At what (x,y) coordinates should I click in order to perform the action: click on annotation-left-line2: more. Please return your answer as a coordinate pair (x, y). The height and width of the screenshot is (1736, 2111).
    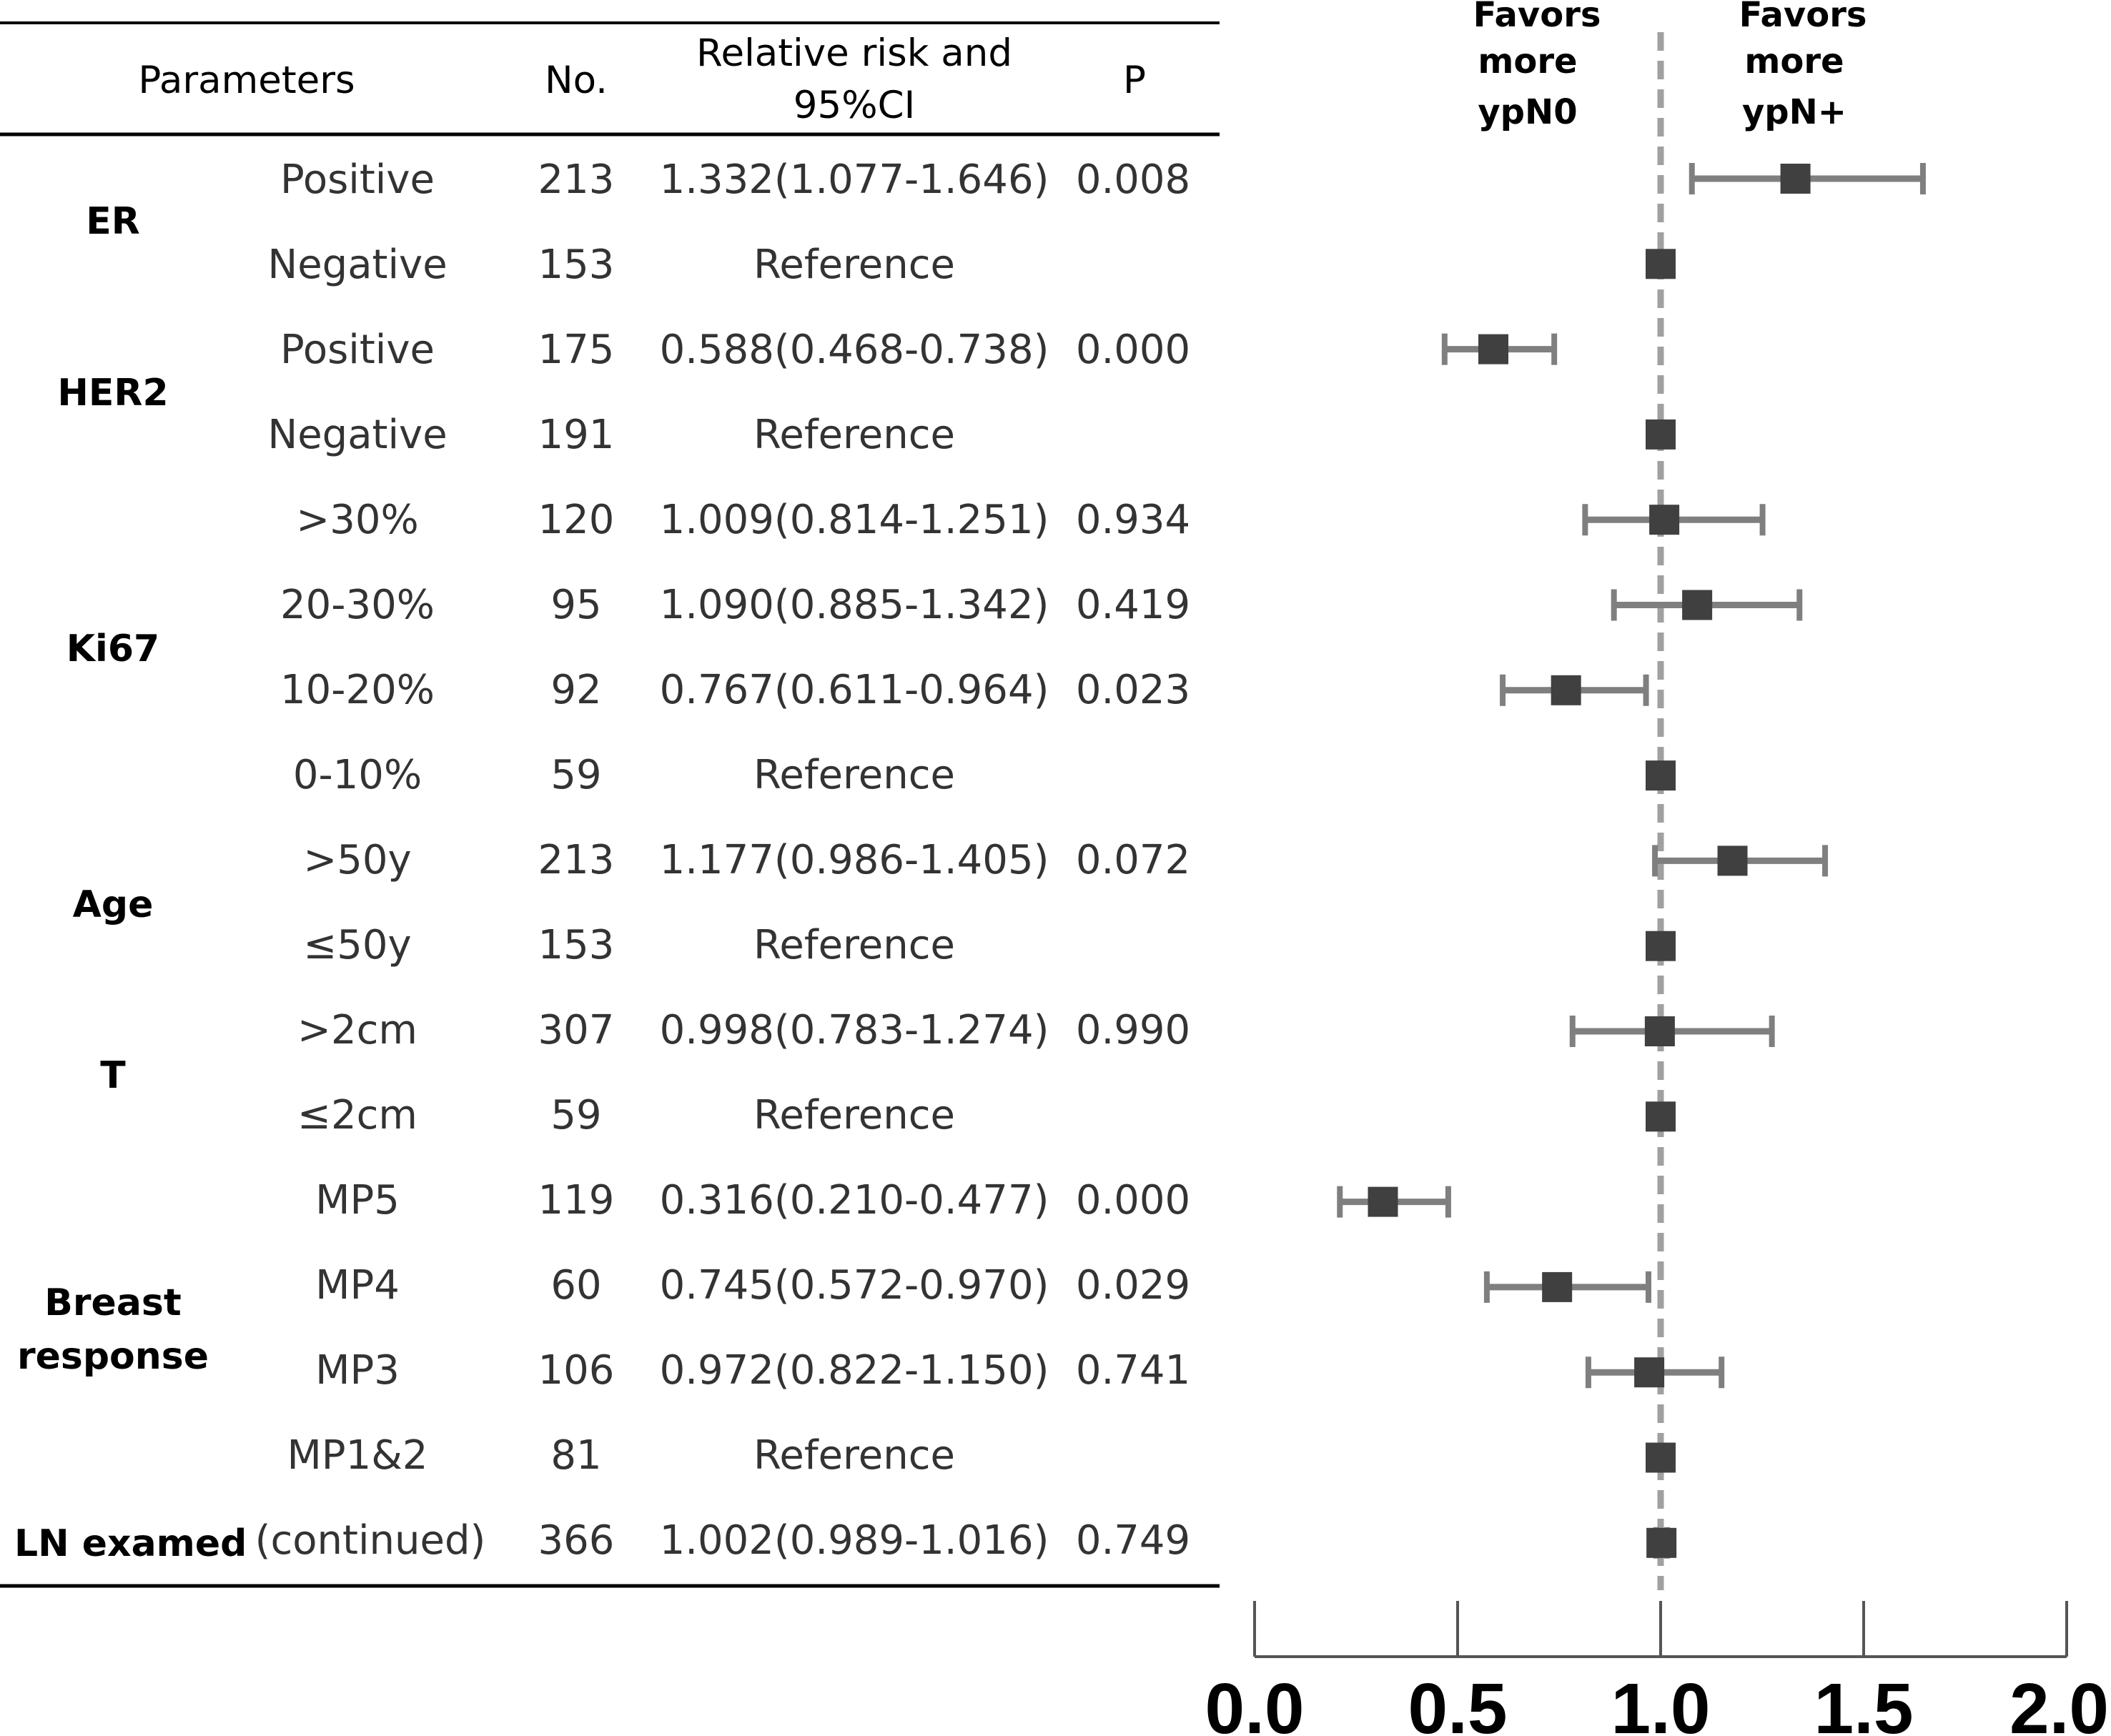
    Looking at the image, I should click on (1527, 61).